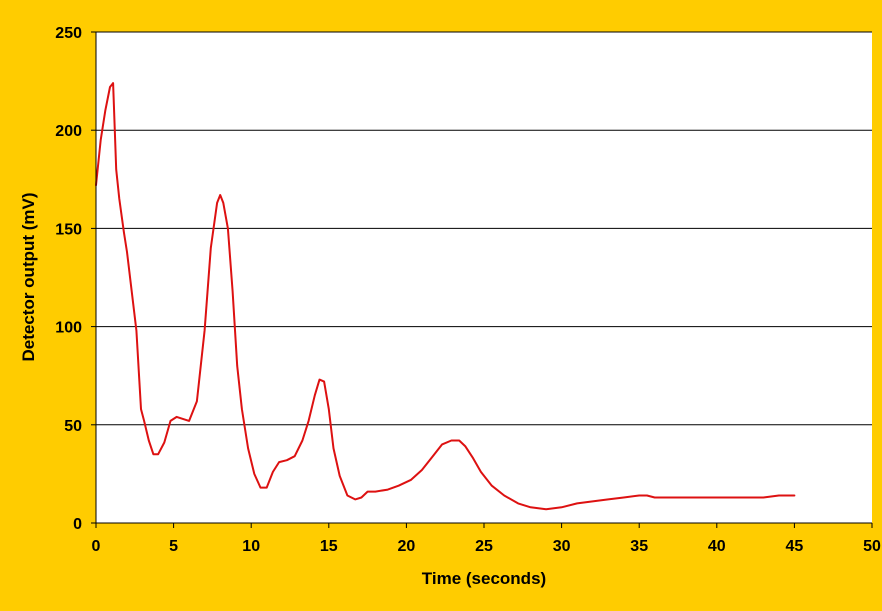  I want to click on x-tick-label-30: 30, so click(562, 546).